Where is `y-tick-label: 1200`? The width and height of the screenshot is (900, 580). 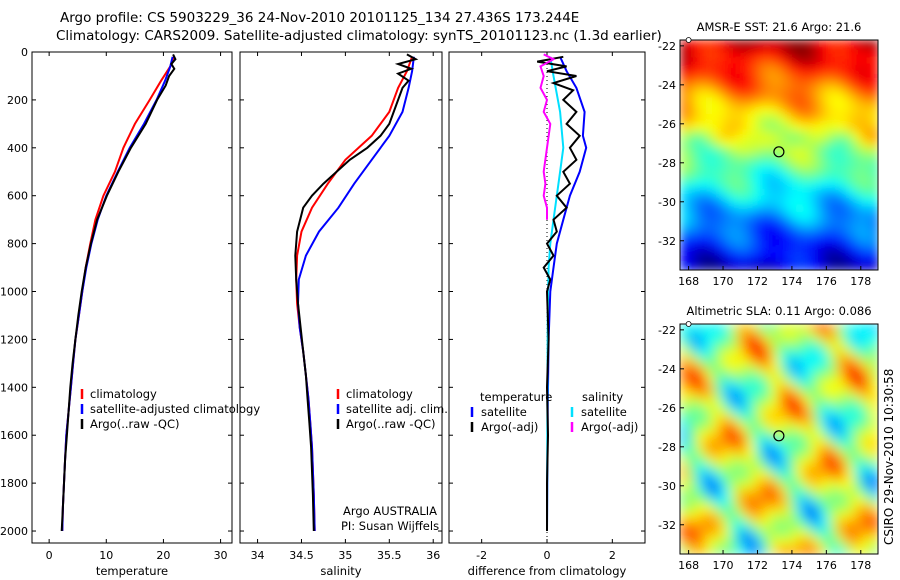
y-tick-label: 1200 is located at coordinates (14, 339).